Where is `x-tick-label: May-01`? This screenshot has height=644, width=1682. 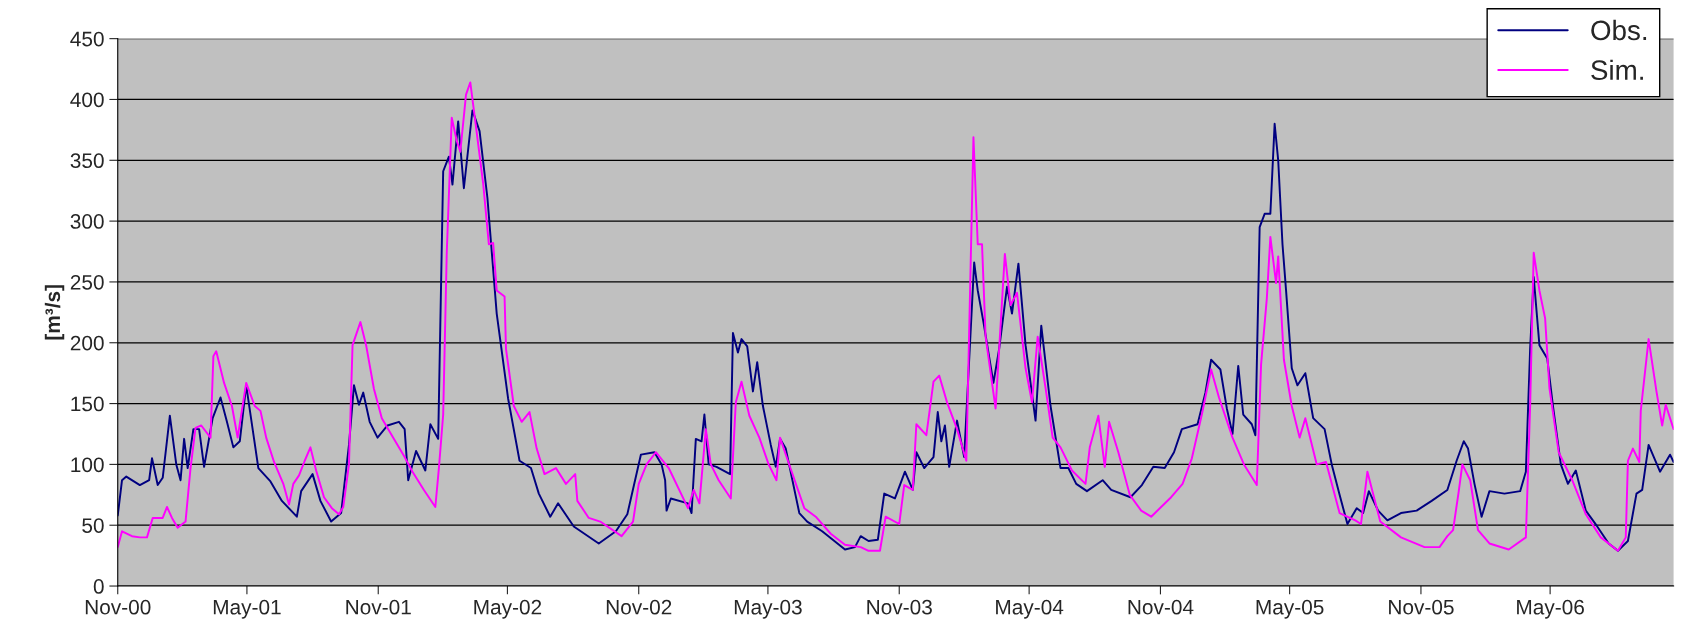 x-tick-label: May-01 is located at coordinates (247, 609).